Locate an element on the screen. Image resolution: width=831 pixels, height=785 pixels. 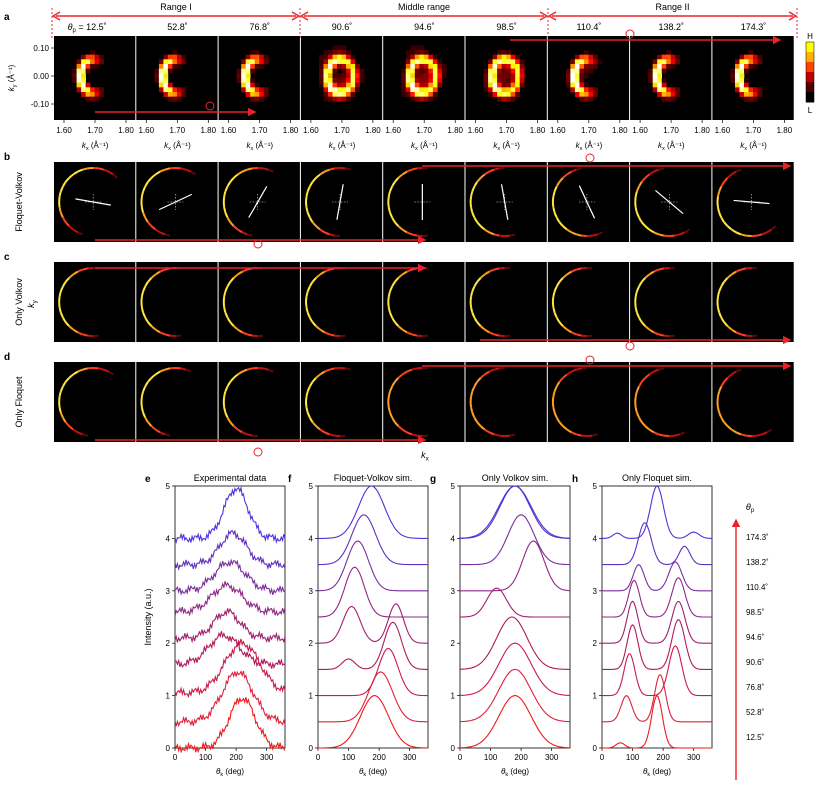
panel-label-b: b is located at coordinates (7, 157).